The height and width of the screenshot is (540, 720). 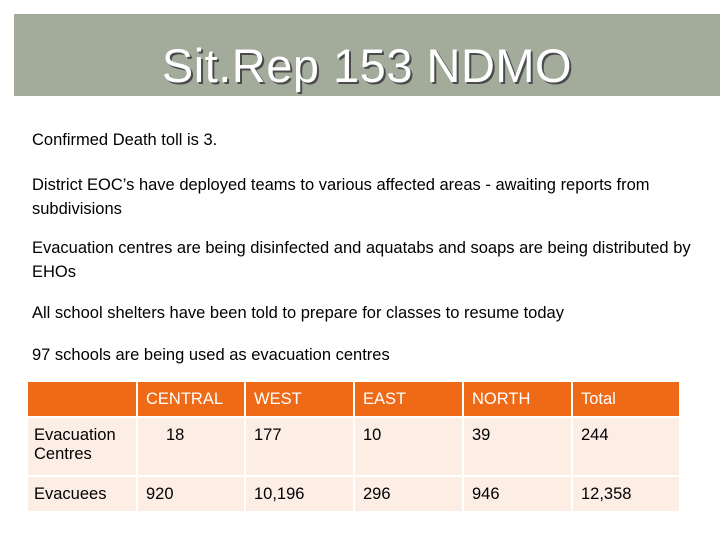 What do you see at coordinates (300, 494) in the screenshot?
I see `cell-west: 10,196` at bounding box center [300, 494].